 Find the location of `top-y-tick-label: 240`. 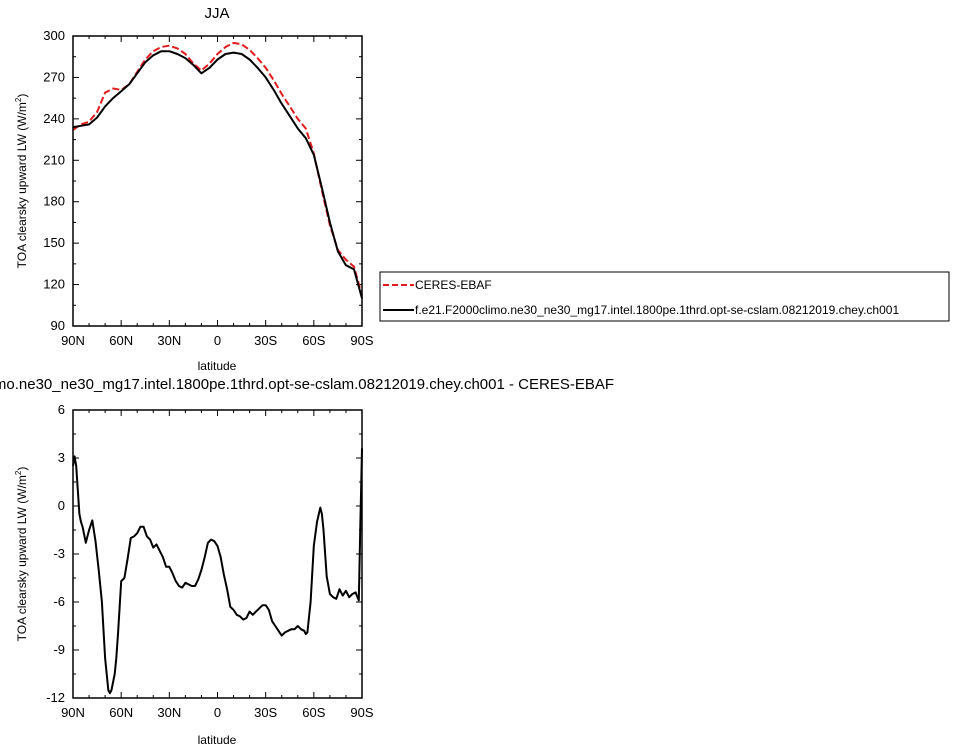

top-y-tick-label: 240 is located at coordinates (54, 118).